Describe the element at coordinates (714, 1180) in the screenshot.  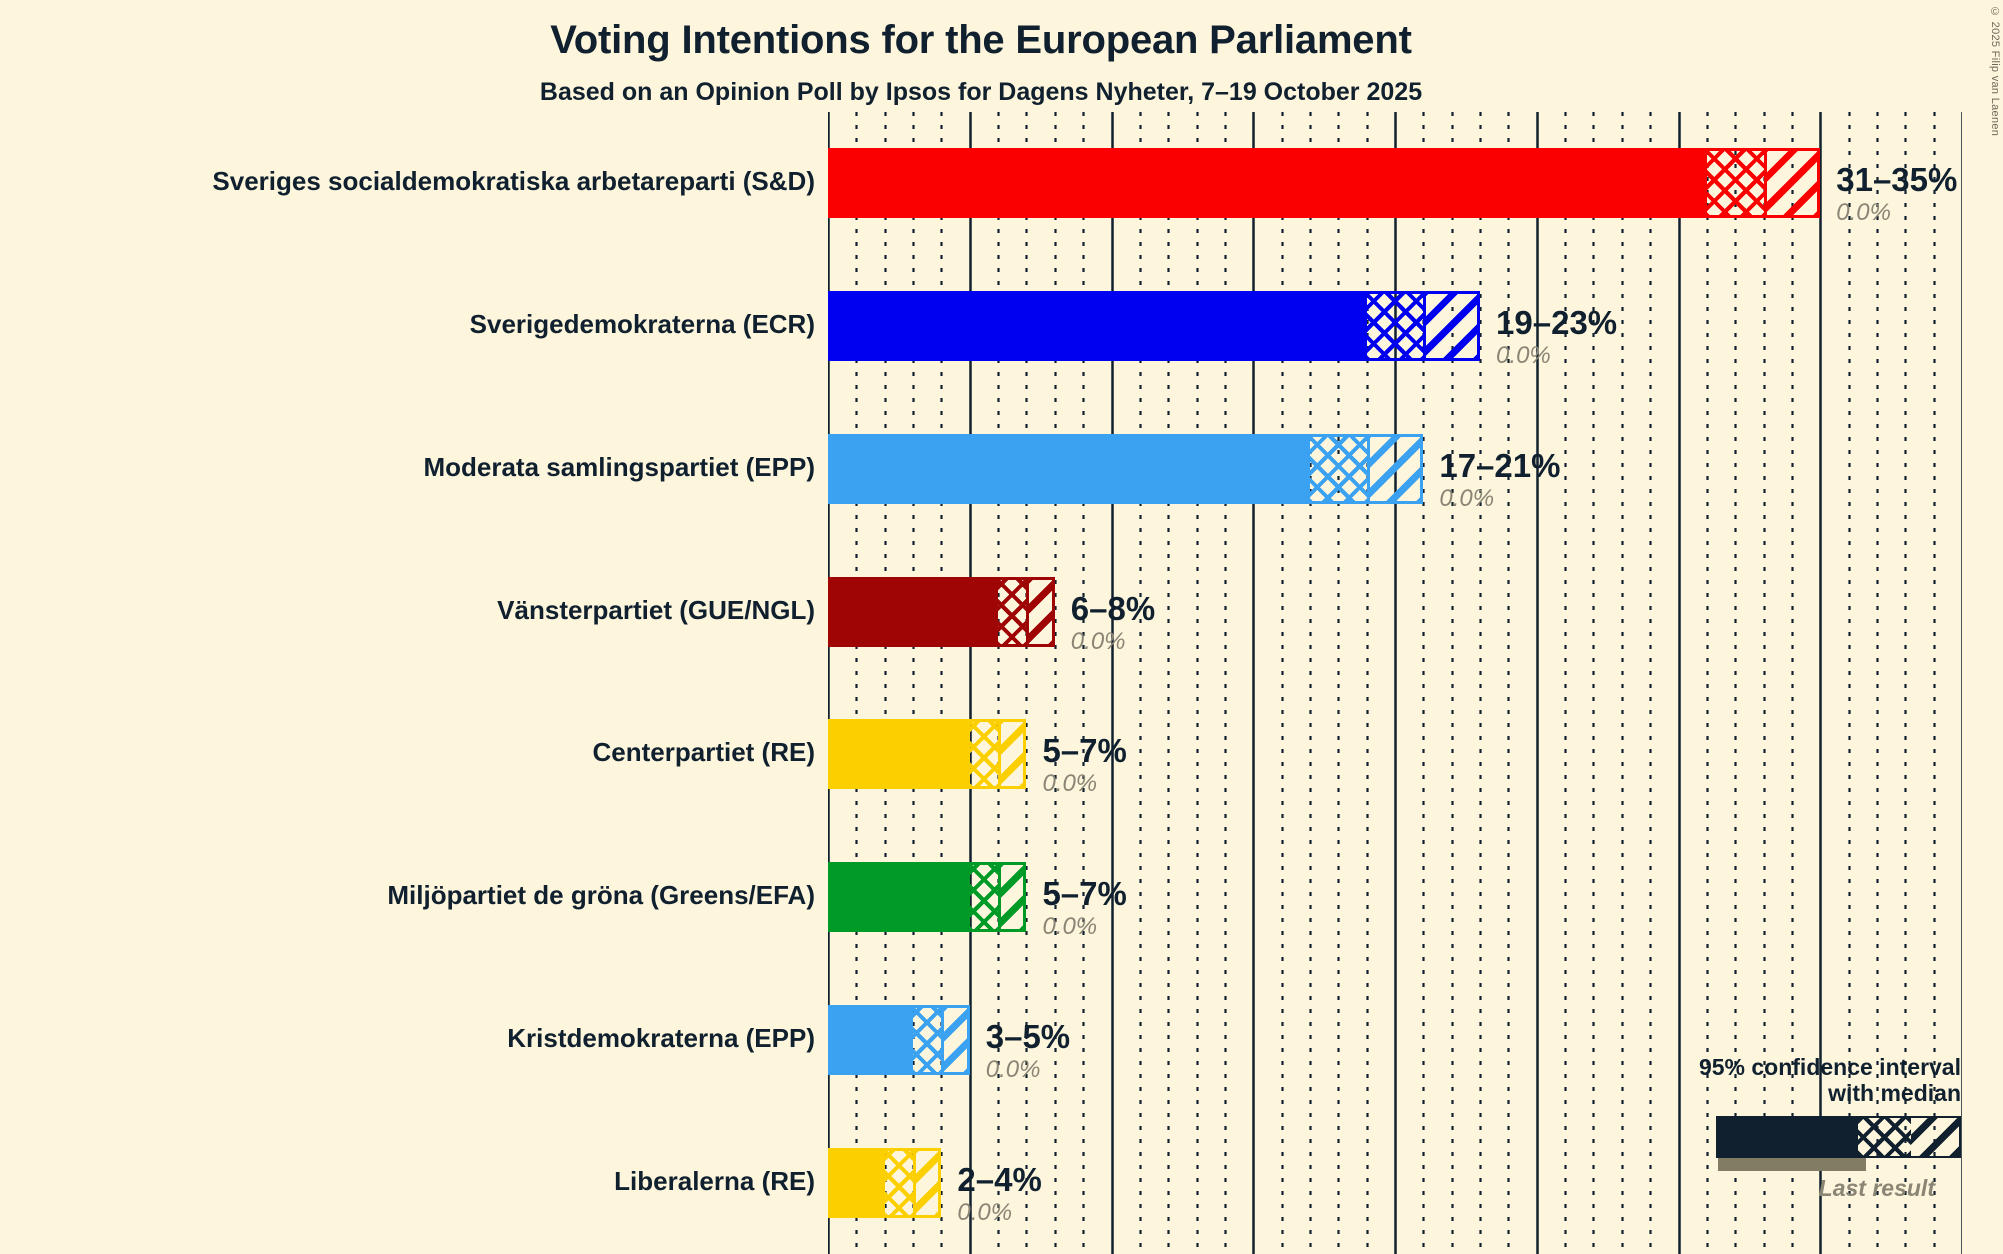
I see `party-label: Liberalerna (RE)` at that location.